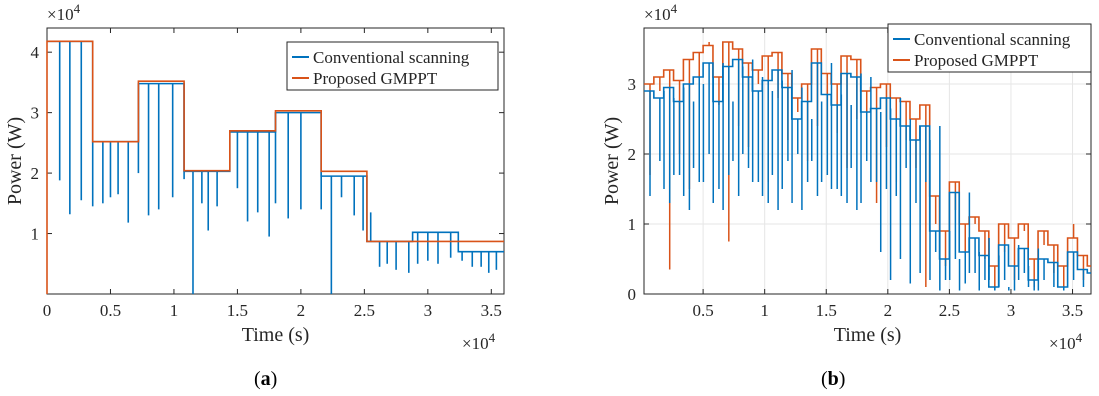 The height and width of the screenshot is (396, 1099). I want to click on panel-a-ylabel: Power (W), so click(15, 161).